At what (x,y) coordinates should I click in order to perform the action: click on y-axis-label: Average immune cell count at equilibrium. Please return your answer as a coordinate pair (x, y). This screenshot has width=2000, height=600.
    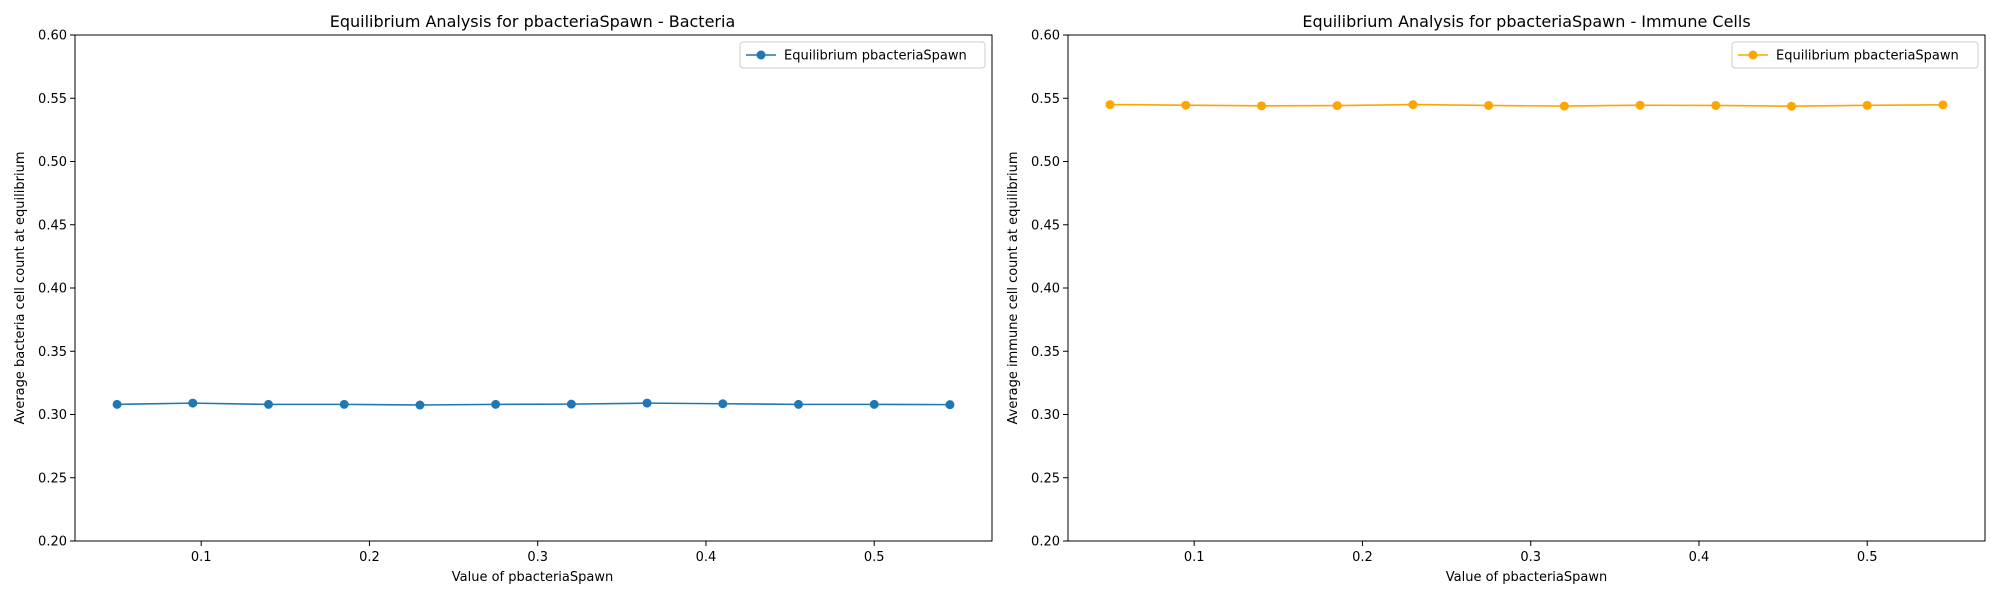
    Looking at the image, I should click on (1013, 287).